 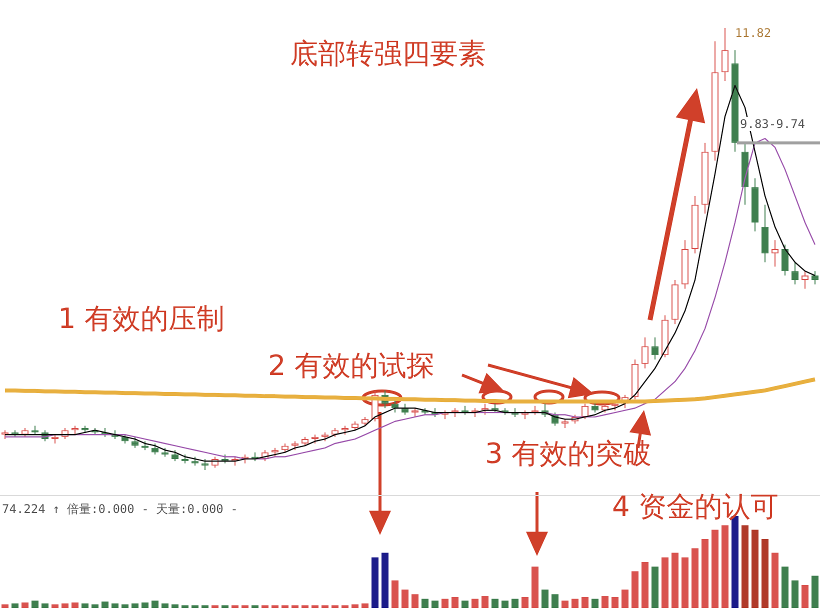 What do you see at coordinates (351, 366) in the screenshot?
I see `annotation: 2 有效的试探` at bounding box center [351, 366].